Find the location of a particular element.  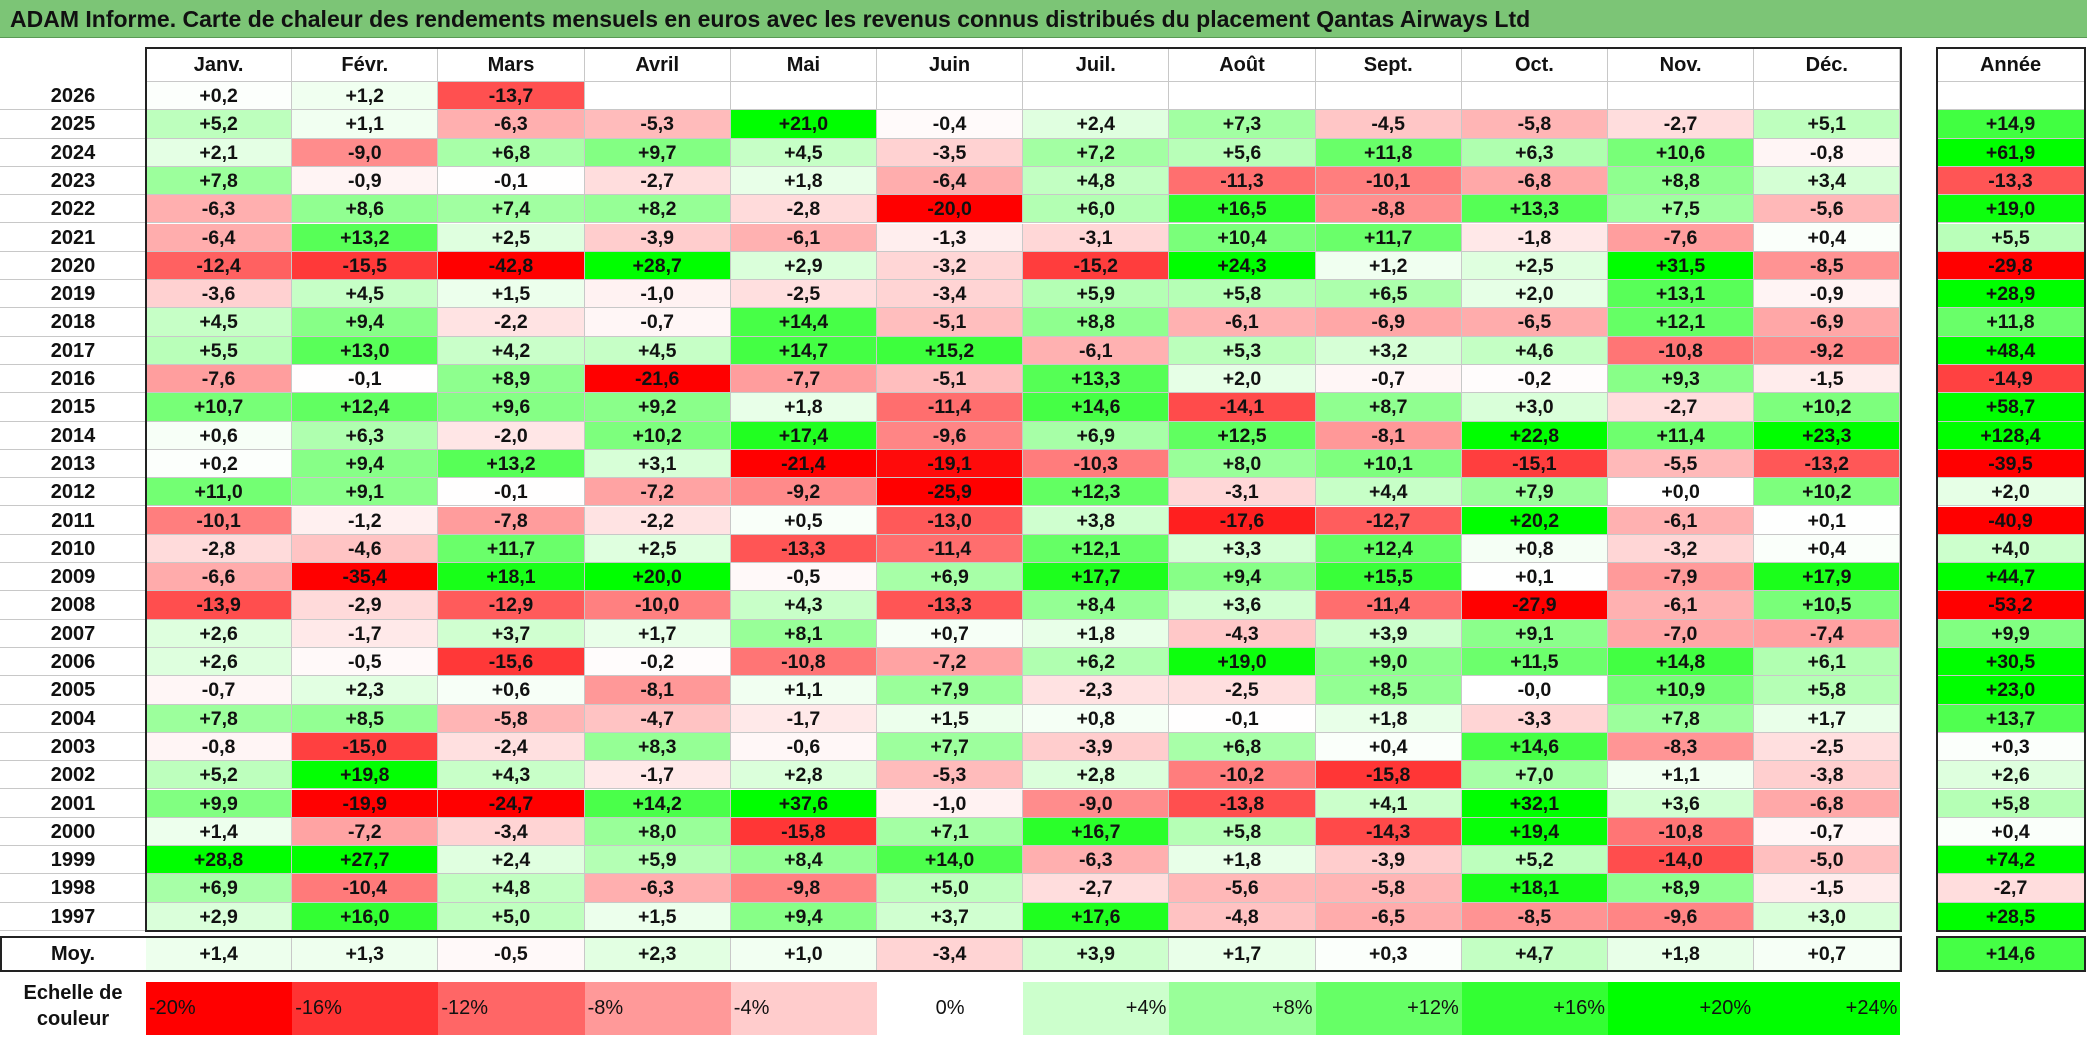

heatmap-cell: -3,6 is located at coordinates (219, 294).